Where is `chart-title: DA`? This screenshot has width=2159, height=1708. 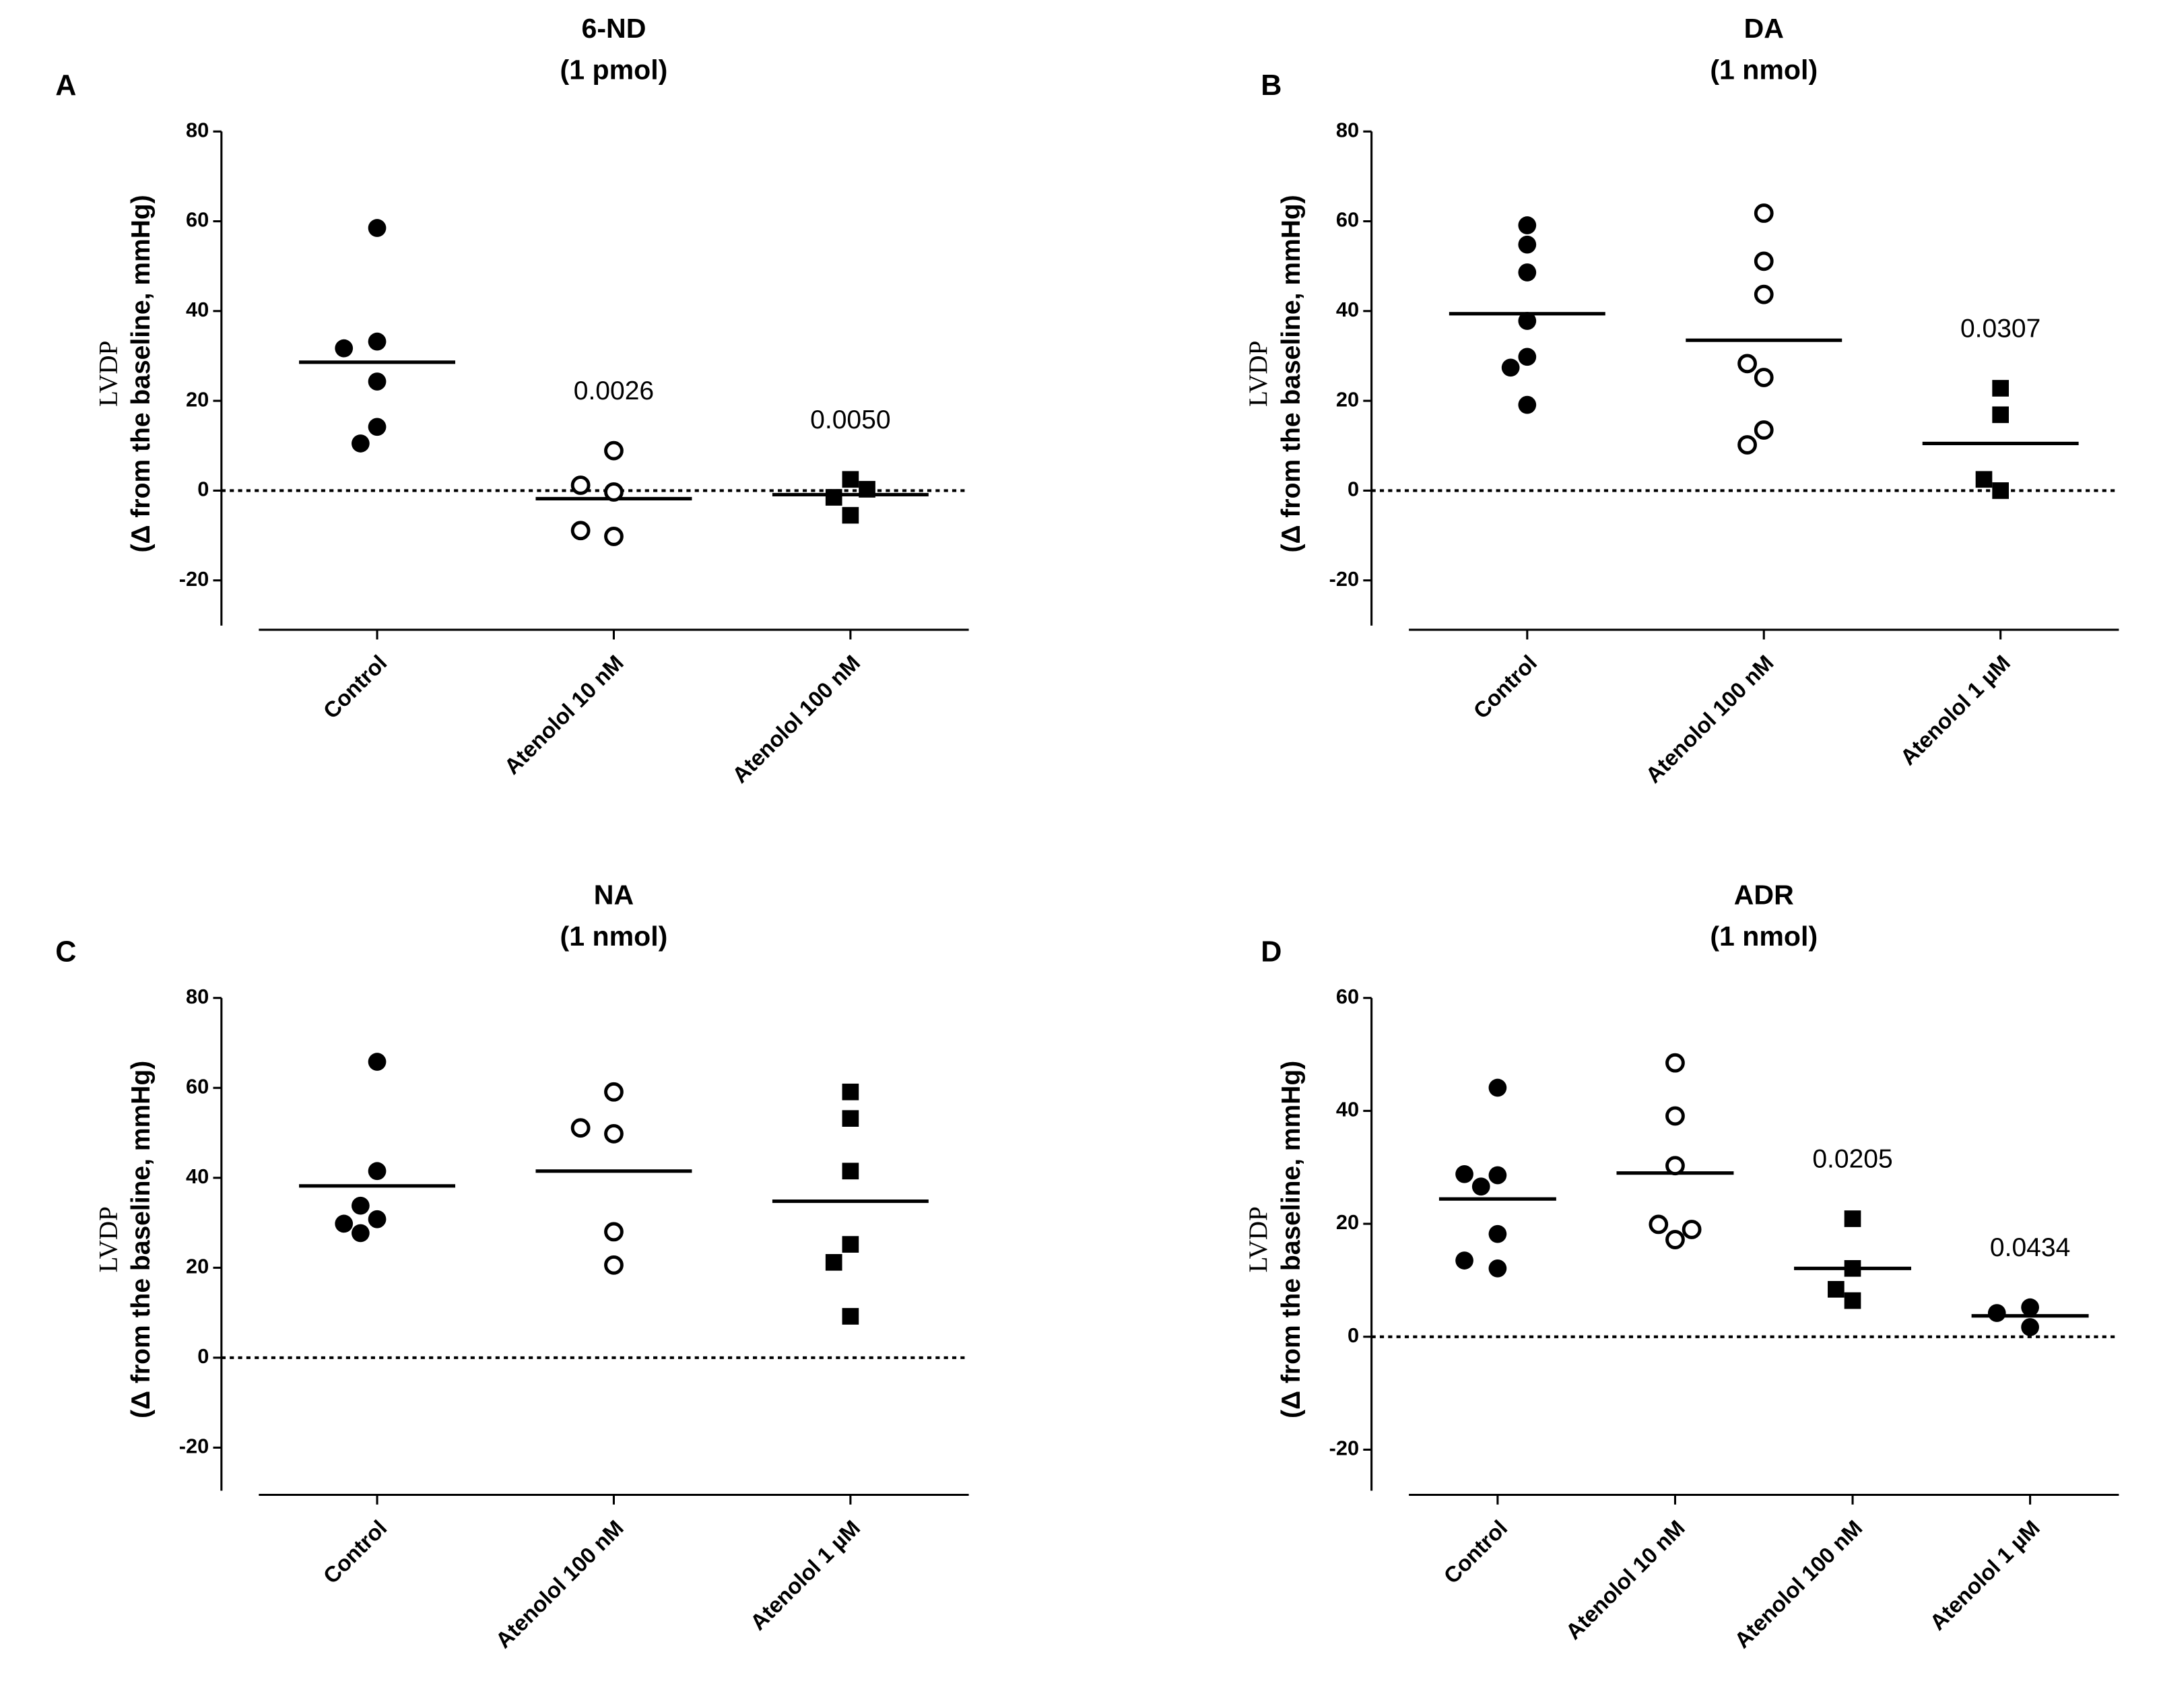
chart-title: DA is located at coordinates (1764, 29).